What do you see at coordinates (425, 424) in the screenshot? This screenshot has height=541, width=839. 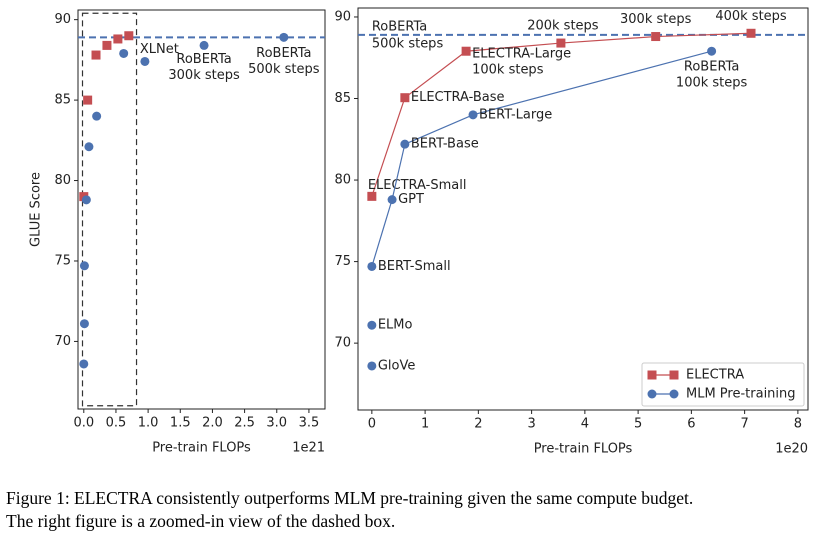 I see `x-tick-label: 1` at bounding box center [425, 424].